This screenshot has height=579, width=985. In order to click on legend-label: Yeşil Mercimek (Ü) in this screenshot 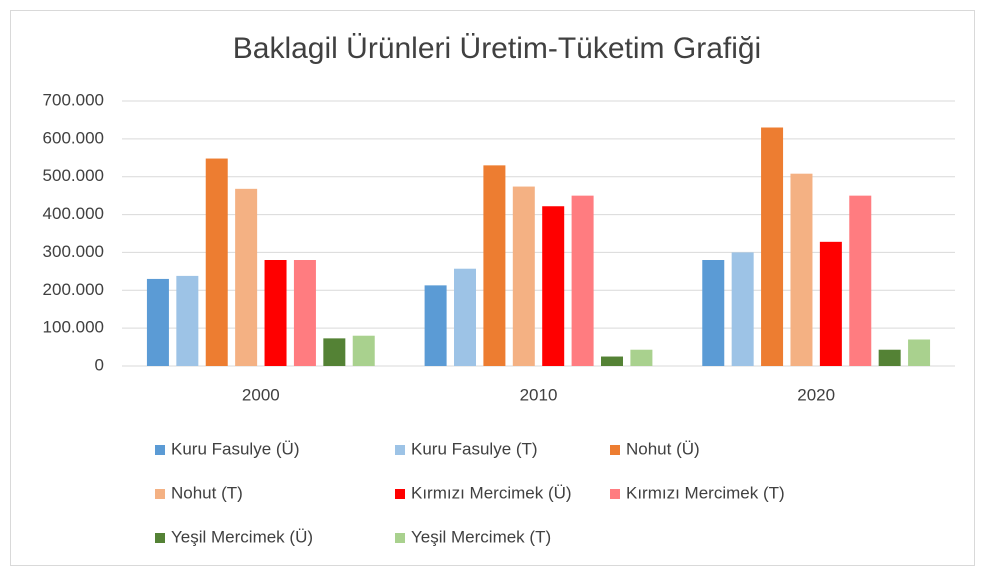, I will do `click(242, 536)`.